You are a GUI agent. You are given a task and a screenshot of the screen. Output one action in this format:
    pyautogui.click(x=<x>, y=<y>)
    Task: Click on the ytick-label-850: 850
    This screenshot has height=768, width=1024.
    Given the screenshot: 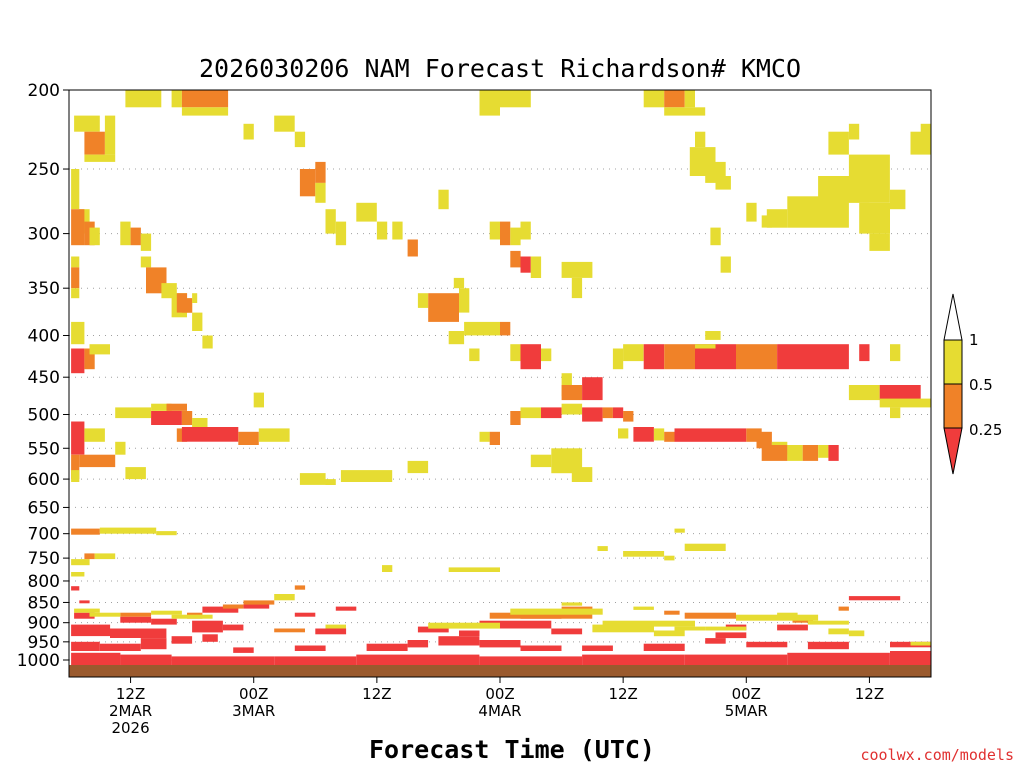 What is the action you would take?
    pyautogui.click(x=44, y=603)
    